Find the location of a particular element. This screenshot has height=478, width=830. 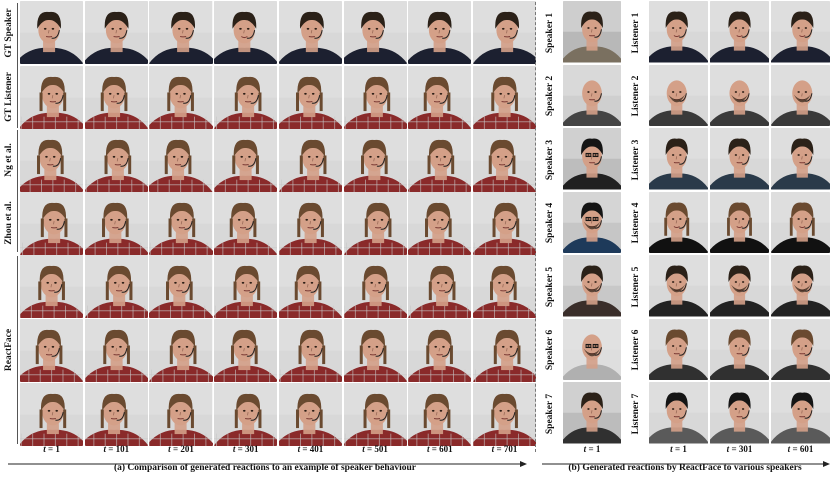

time-label: t = 501 is located at coordinates (375, 449).